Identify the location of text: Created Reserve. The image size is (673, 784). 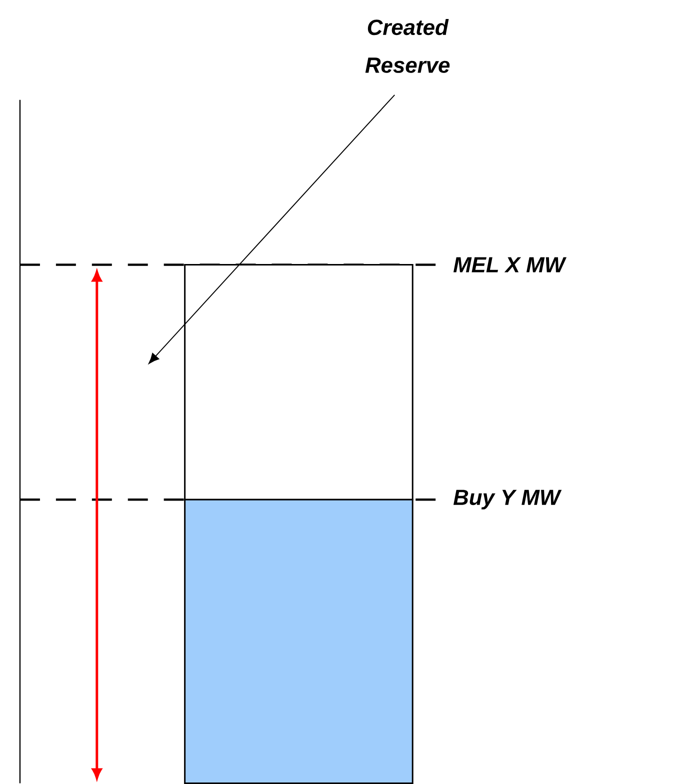
(407, 45).